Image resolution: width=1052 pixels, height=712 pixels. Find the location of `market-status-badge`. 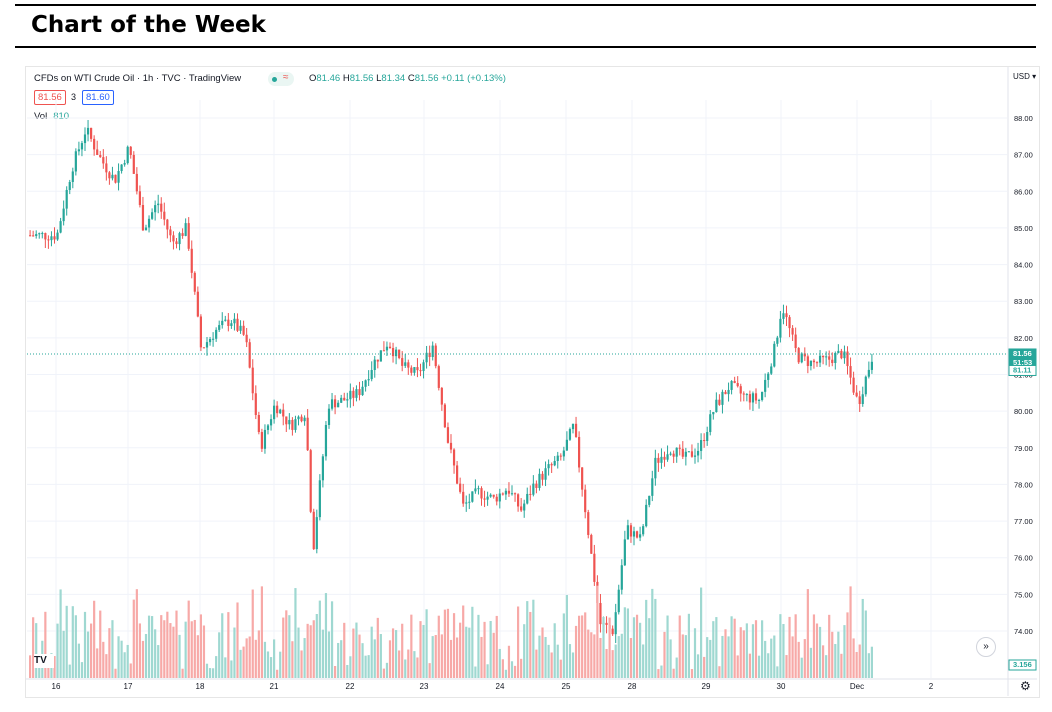

market-status-badge is located at coordinates (281, 79).